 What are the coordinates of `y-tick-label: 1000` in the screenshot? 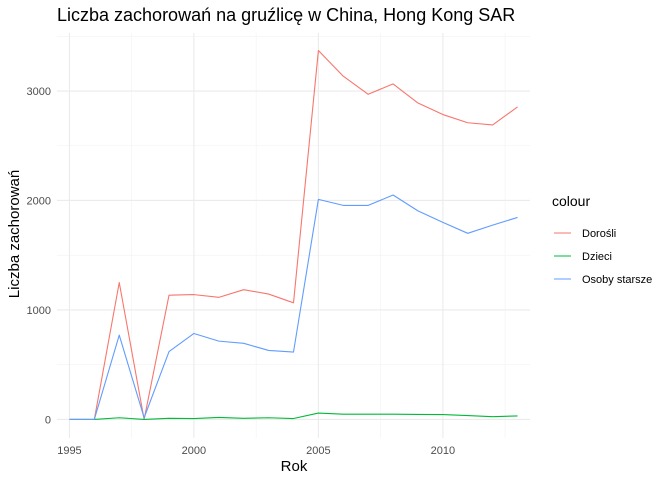 It's located at (39, 311).